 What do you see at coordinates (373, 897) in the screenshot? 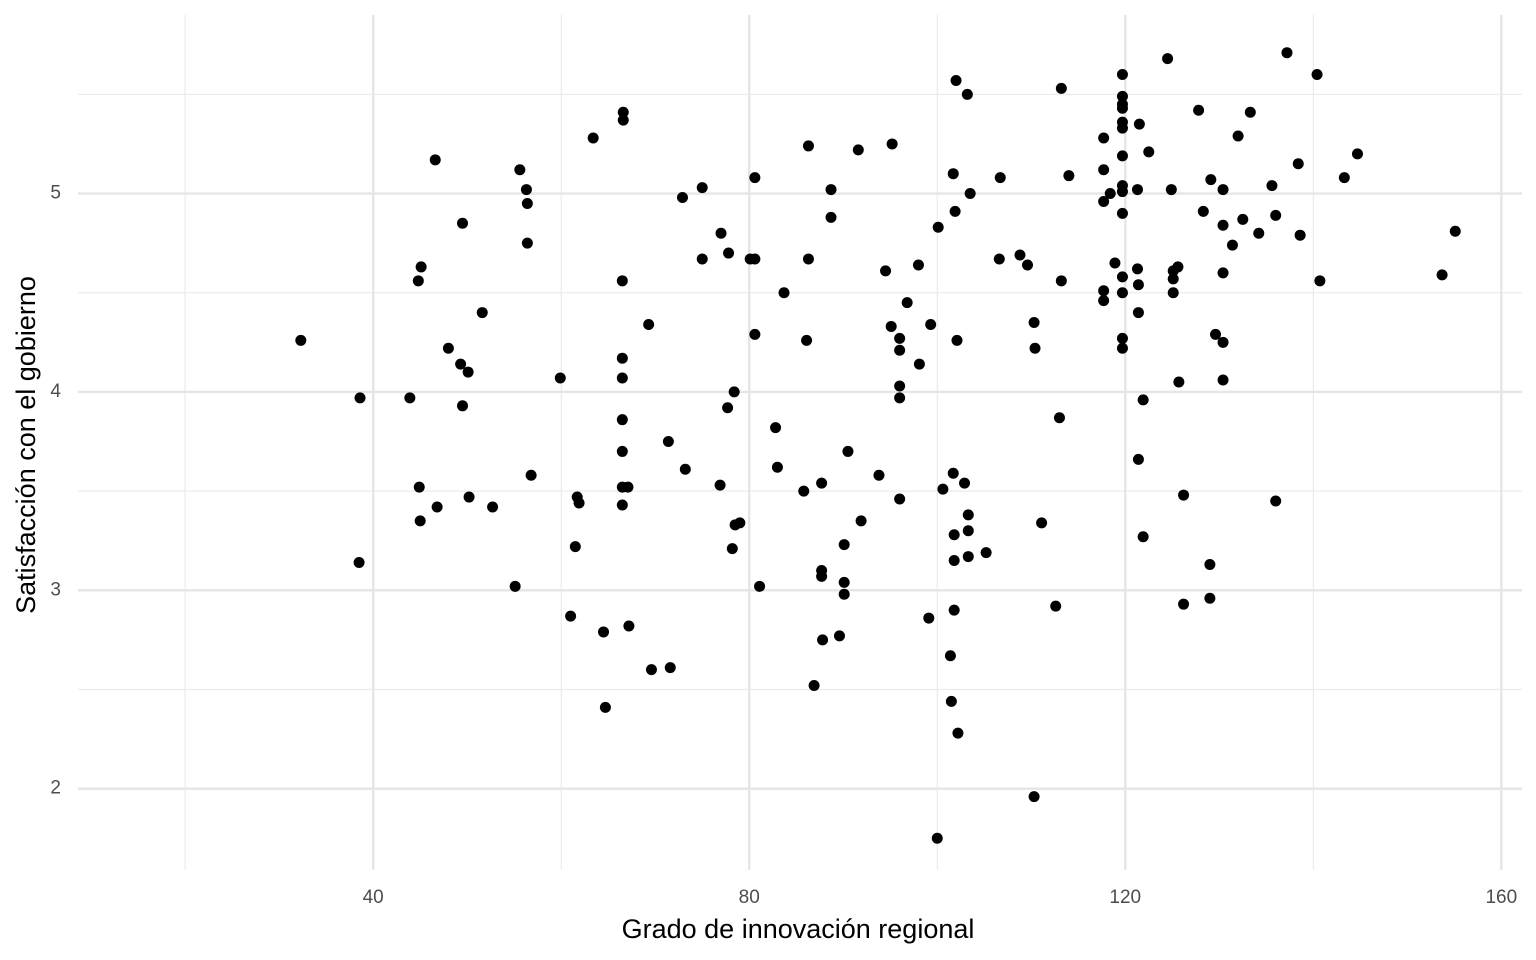
I see `x-tick-label: 40` at bounding box center [373, 897].